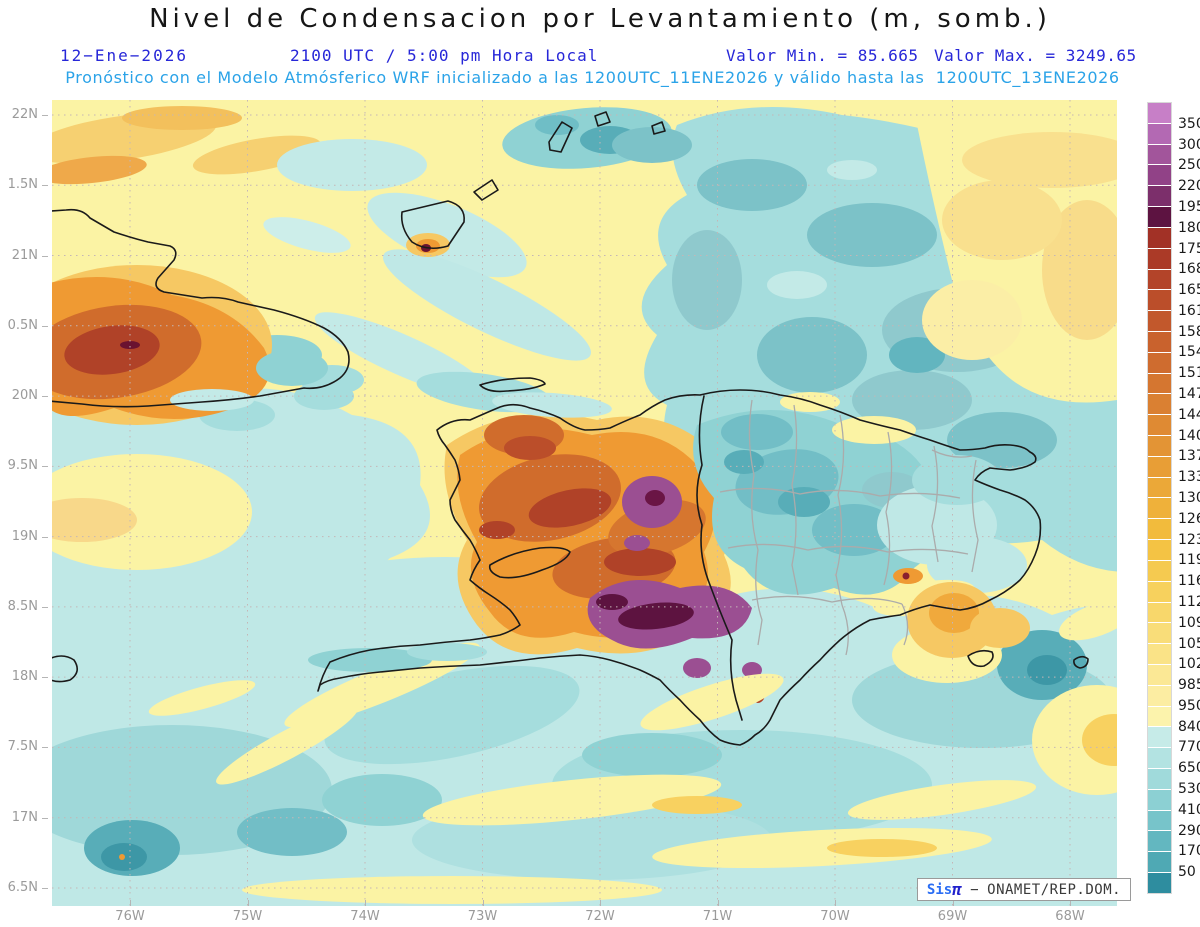 The image size is (1200, 927). What do you see at coordinates (1189, 809) in the screenshot?
I see `colorbar-tick-label: 410` at bounding box center [1189, 809].